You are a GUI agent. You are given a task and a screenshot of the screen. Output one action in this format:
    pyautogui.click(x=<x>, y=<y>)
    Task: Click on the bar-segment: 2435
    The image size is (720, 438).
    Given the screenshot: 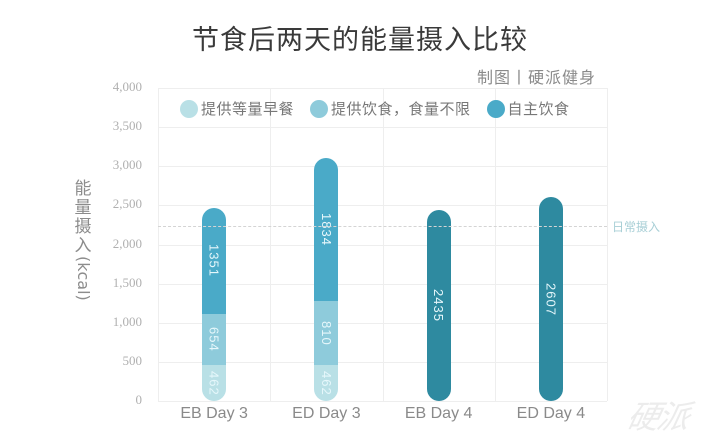 What is the action you would take?
    pyautogui.click(x=438, y=305)
    